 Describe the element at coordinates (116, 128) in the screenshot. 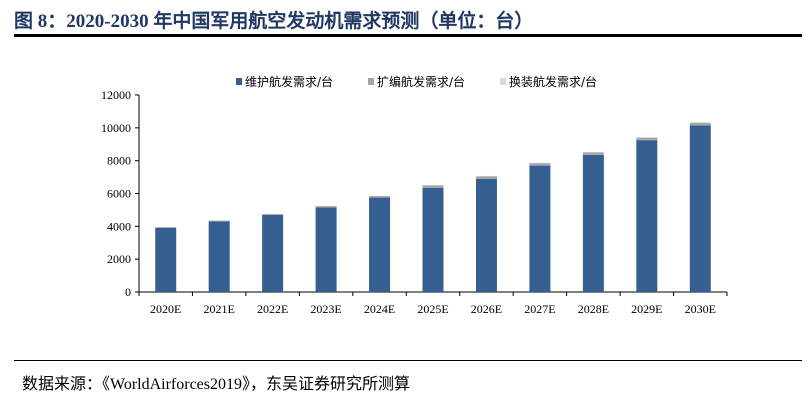

I see `y-tick-label: 10000` at that location.